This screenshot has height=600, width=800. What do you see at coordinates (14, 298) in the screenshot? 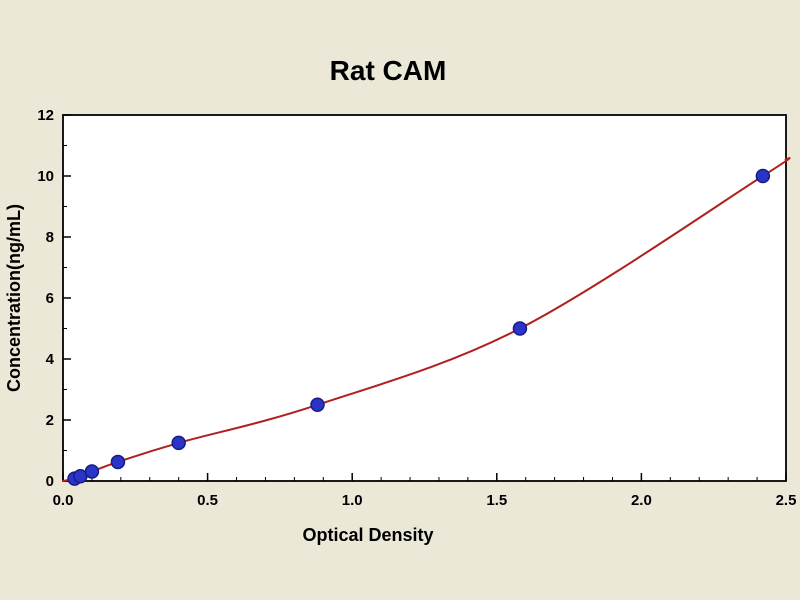
I see `y-axis-label: Concentration(ng/mL)` at bounding box center [14, 298].